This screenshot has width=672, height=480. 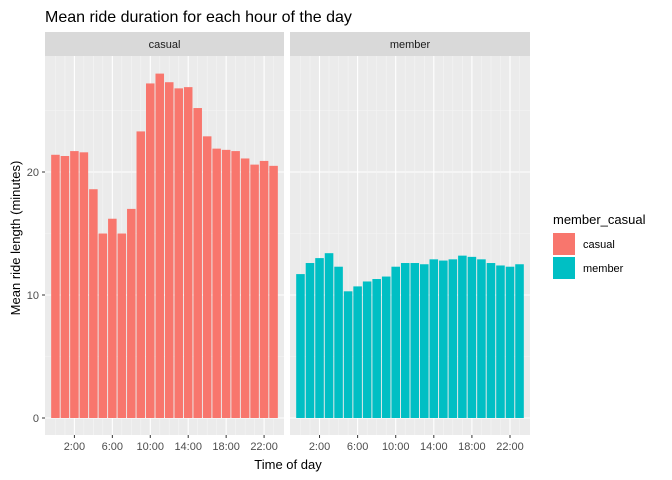 What do you see at coordinates (564, 268) in the screenshot?
I see `legend-key-member` at bounding box center [564, 268].